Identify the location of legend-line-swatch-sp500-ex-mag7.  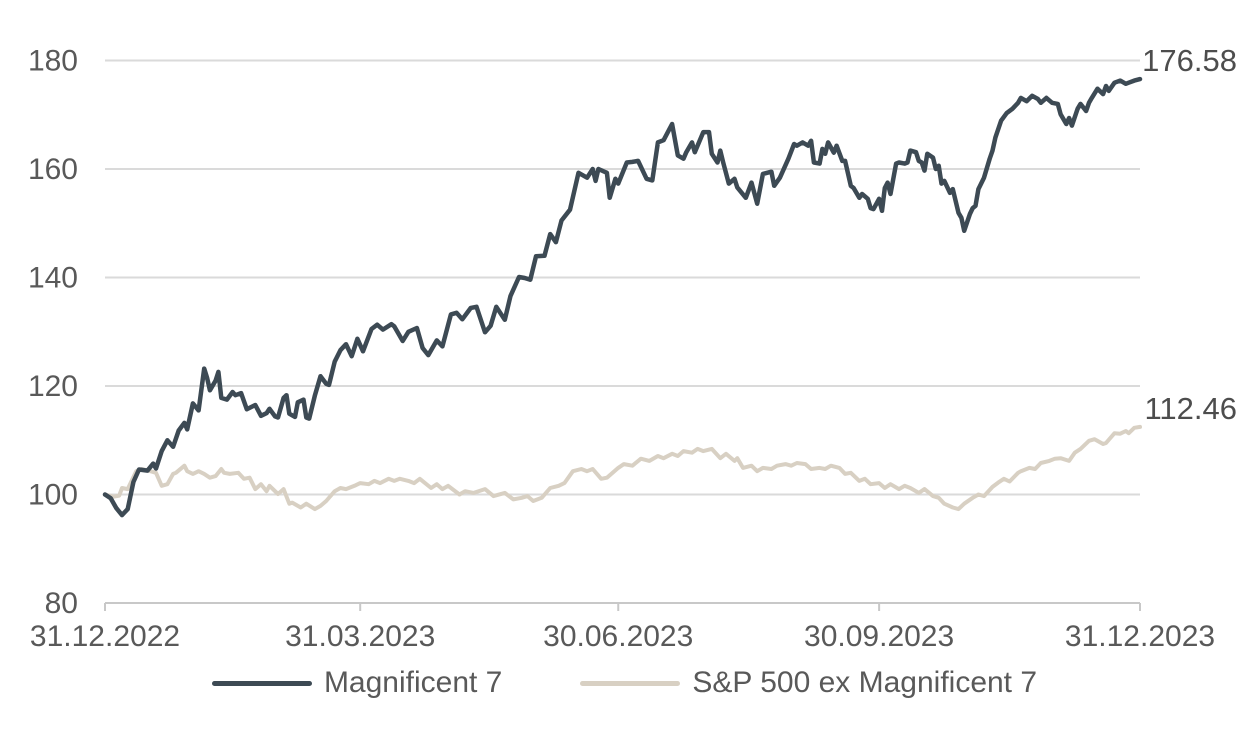
(630, 683).